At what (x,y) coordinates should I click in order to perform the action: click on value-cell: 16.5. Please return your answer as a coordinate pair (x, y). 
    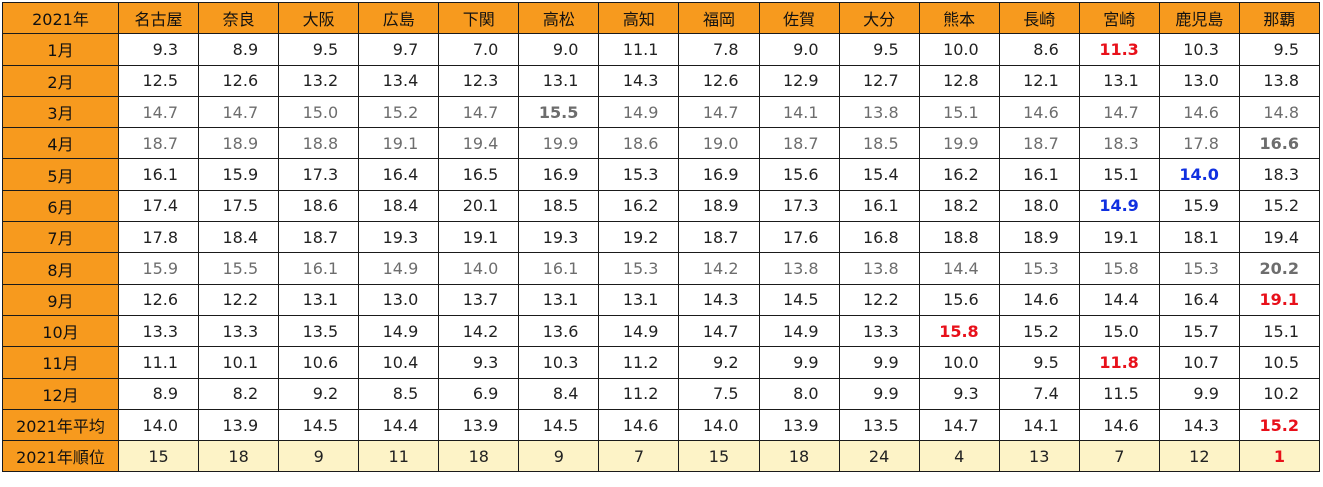
    Looking at the image, I should click on (479, 174).